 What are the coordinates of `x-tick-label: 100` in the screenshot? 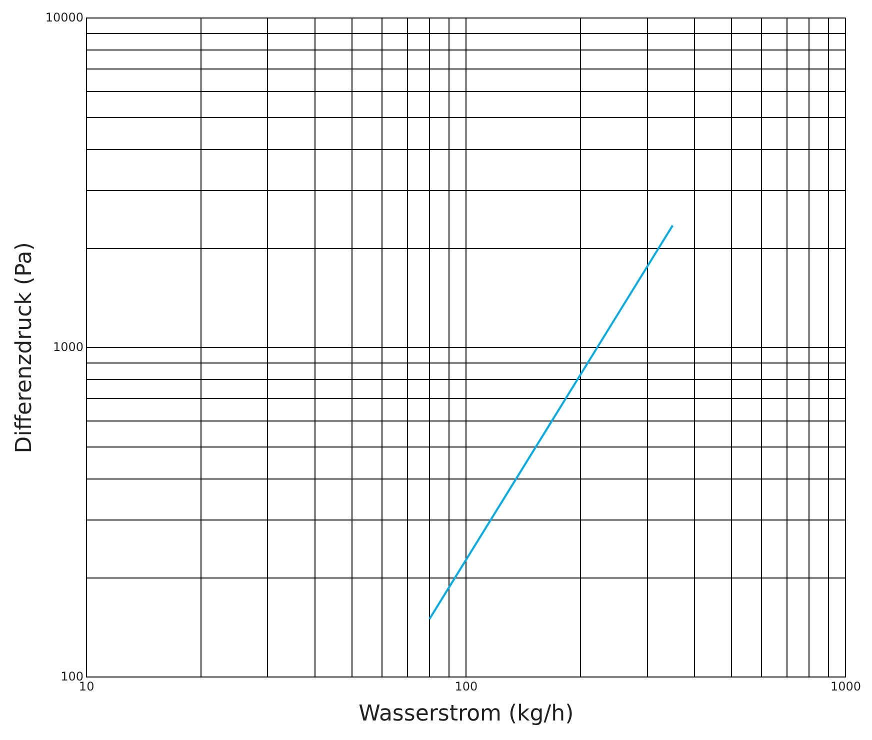 It's located at (466, 687).